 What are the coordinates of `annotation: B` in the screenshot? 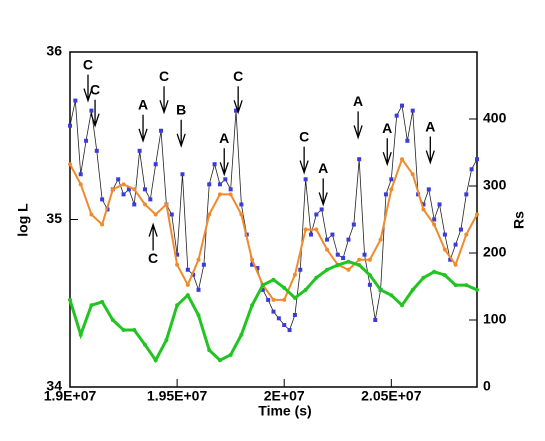 It's located at (181, 110).